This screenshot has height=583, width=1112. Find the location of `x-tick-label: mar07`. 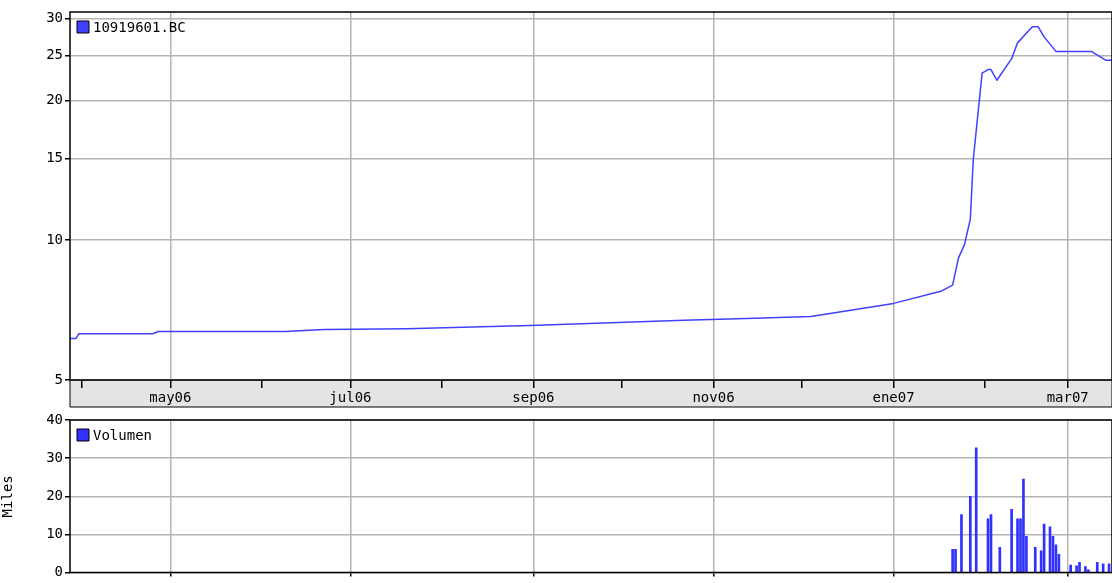

x-tick-label: mar07 is located at coordinates (1067, 397).